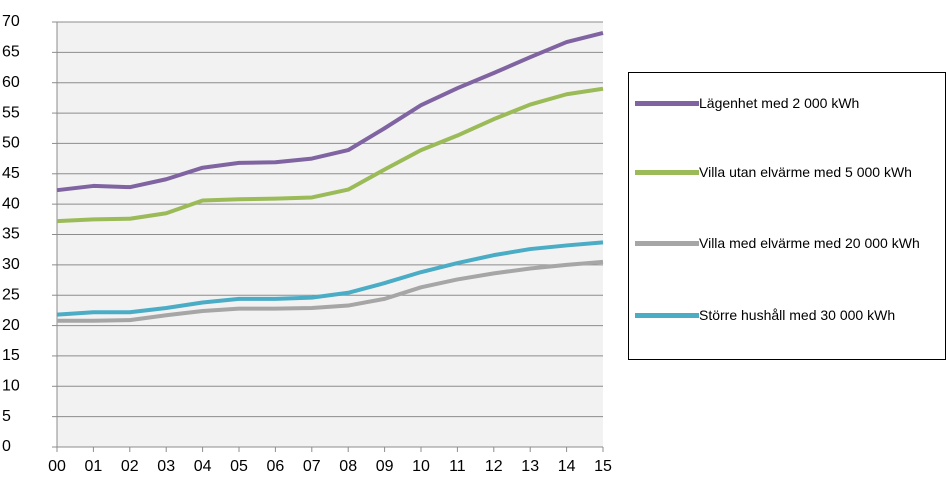 The width and height of the screenshot is (947, 479). Describe the element at coordinates (348, 466) in the screenshot. I see `x-tick-label: 08` at that location.